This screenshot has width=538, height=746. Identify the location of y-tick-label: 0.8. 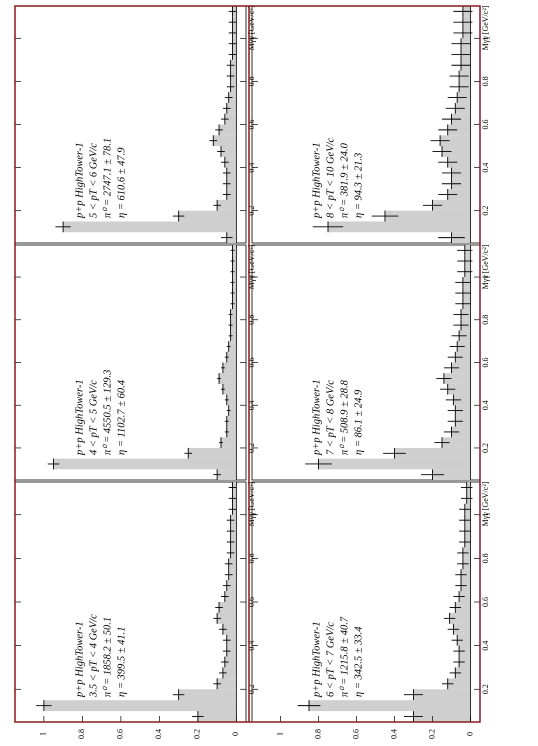
(317, 734).